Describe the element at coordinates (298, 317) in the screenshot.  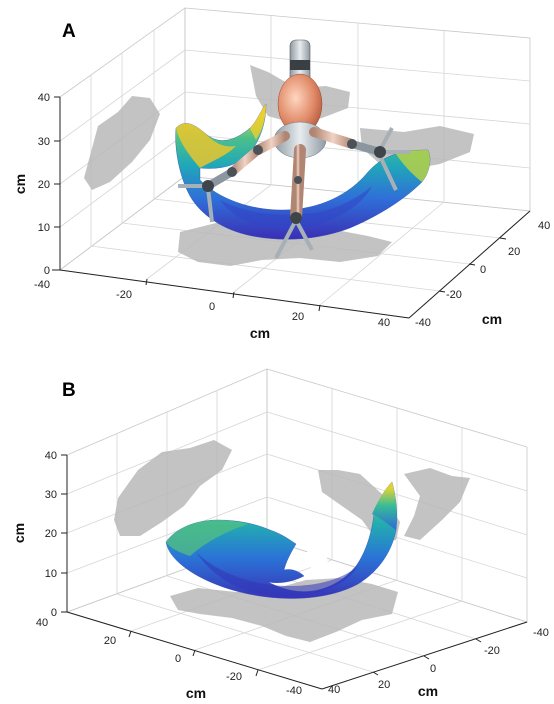
I see `panel-a-x-tick: 20` at that location.